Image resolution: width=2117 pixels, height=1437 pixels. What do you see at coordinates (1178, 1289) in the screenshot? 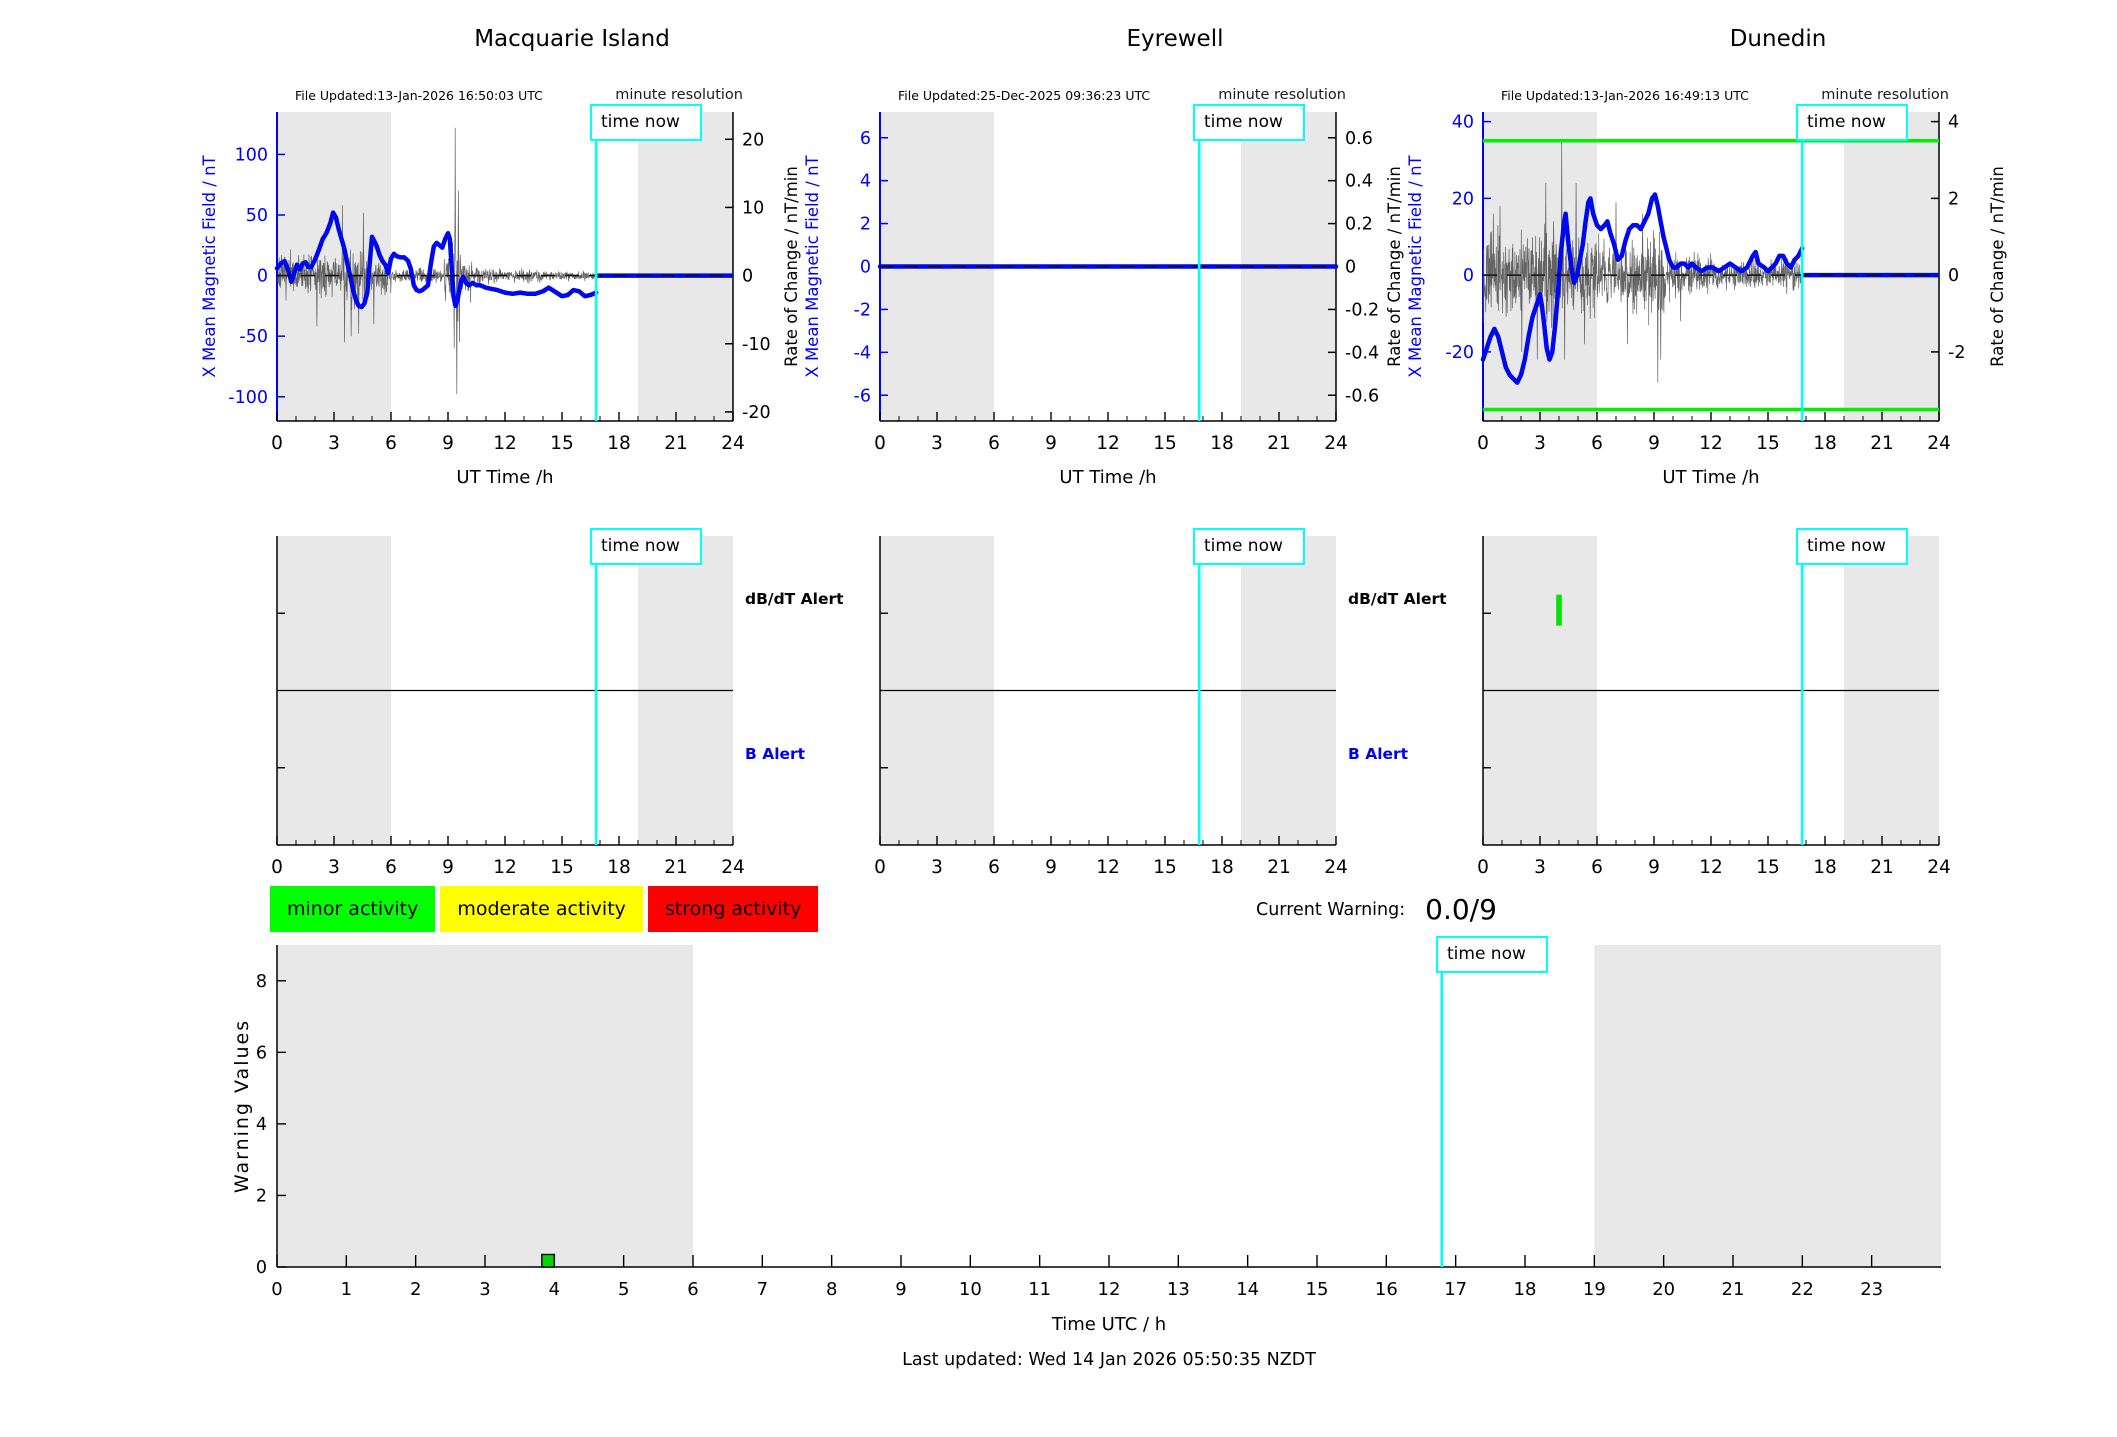
I see `x-tick-label: 13` at bounding box center [1178, 1289].